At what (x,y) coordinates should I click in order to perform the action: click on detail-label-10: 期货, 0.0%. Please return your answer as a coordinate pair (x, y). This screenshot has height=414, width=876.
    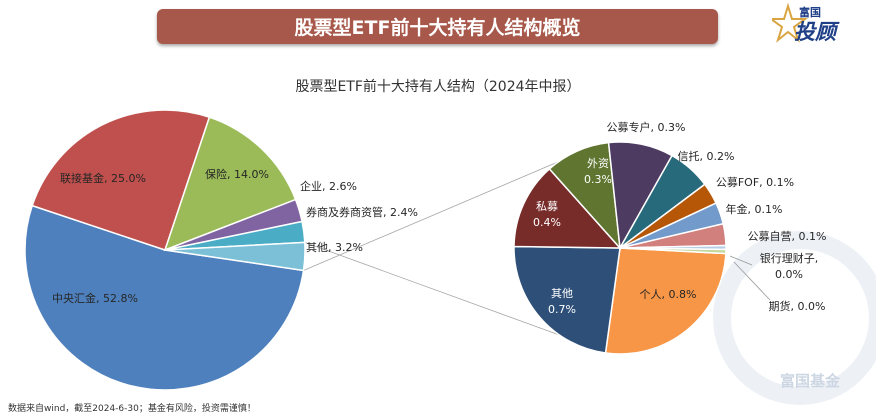
    Looking at the image, I should click on (797, 306).